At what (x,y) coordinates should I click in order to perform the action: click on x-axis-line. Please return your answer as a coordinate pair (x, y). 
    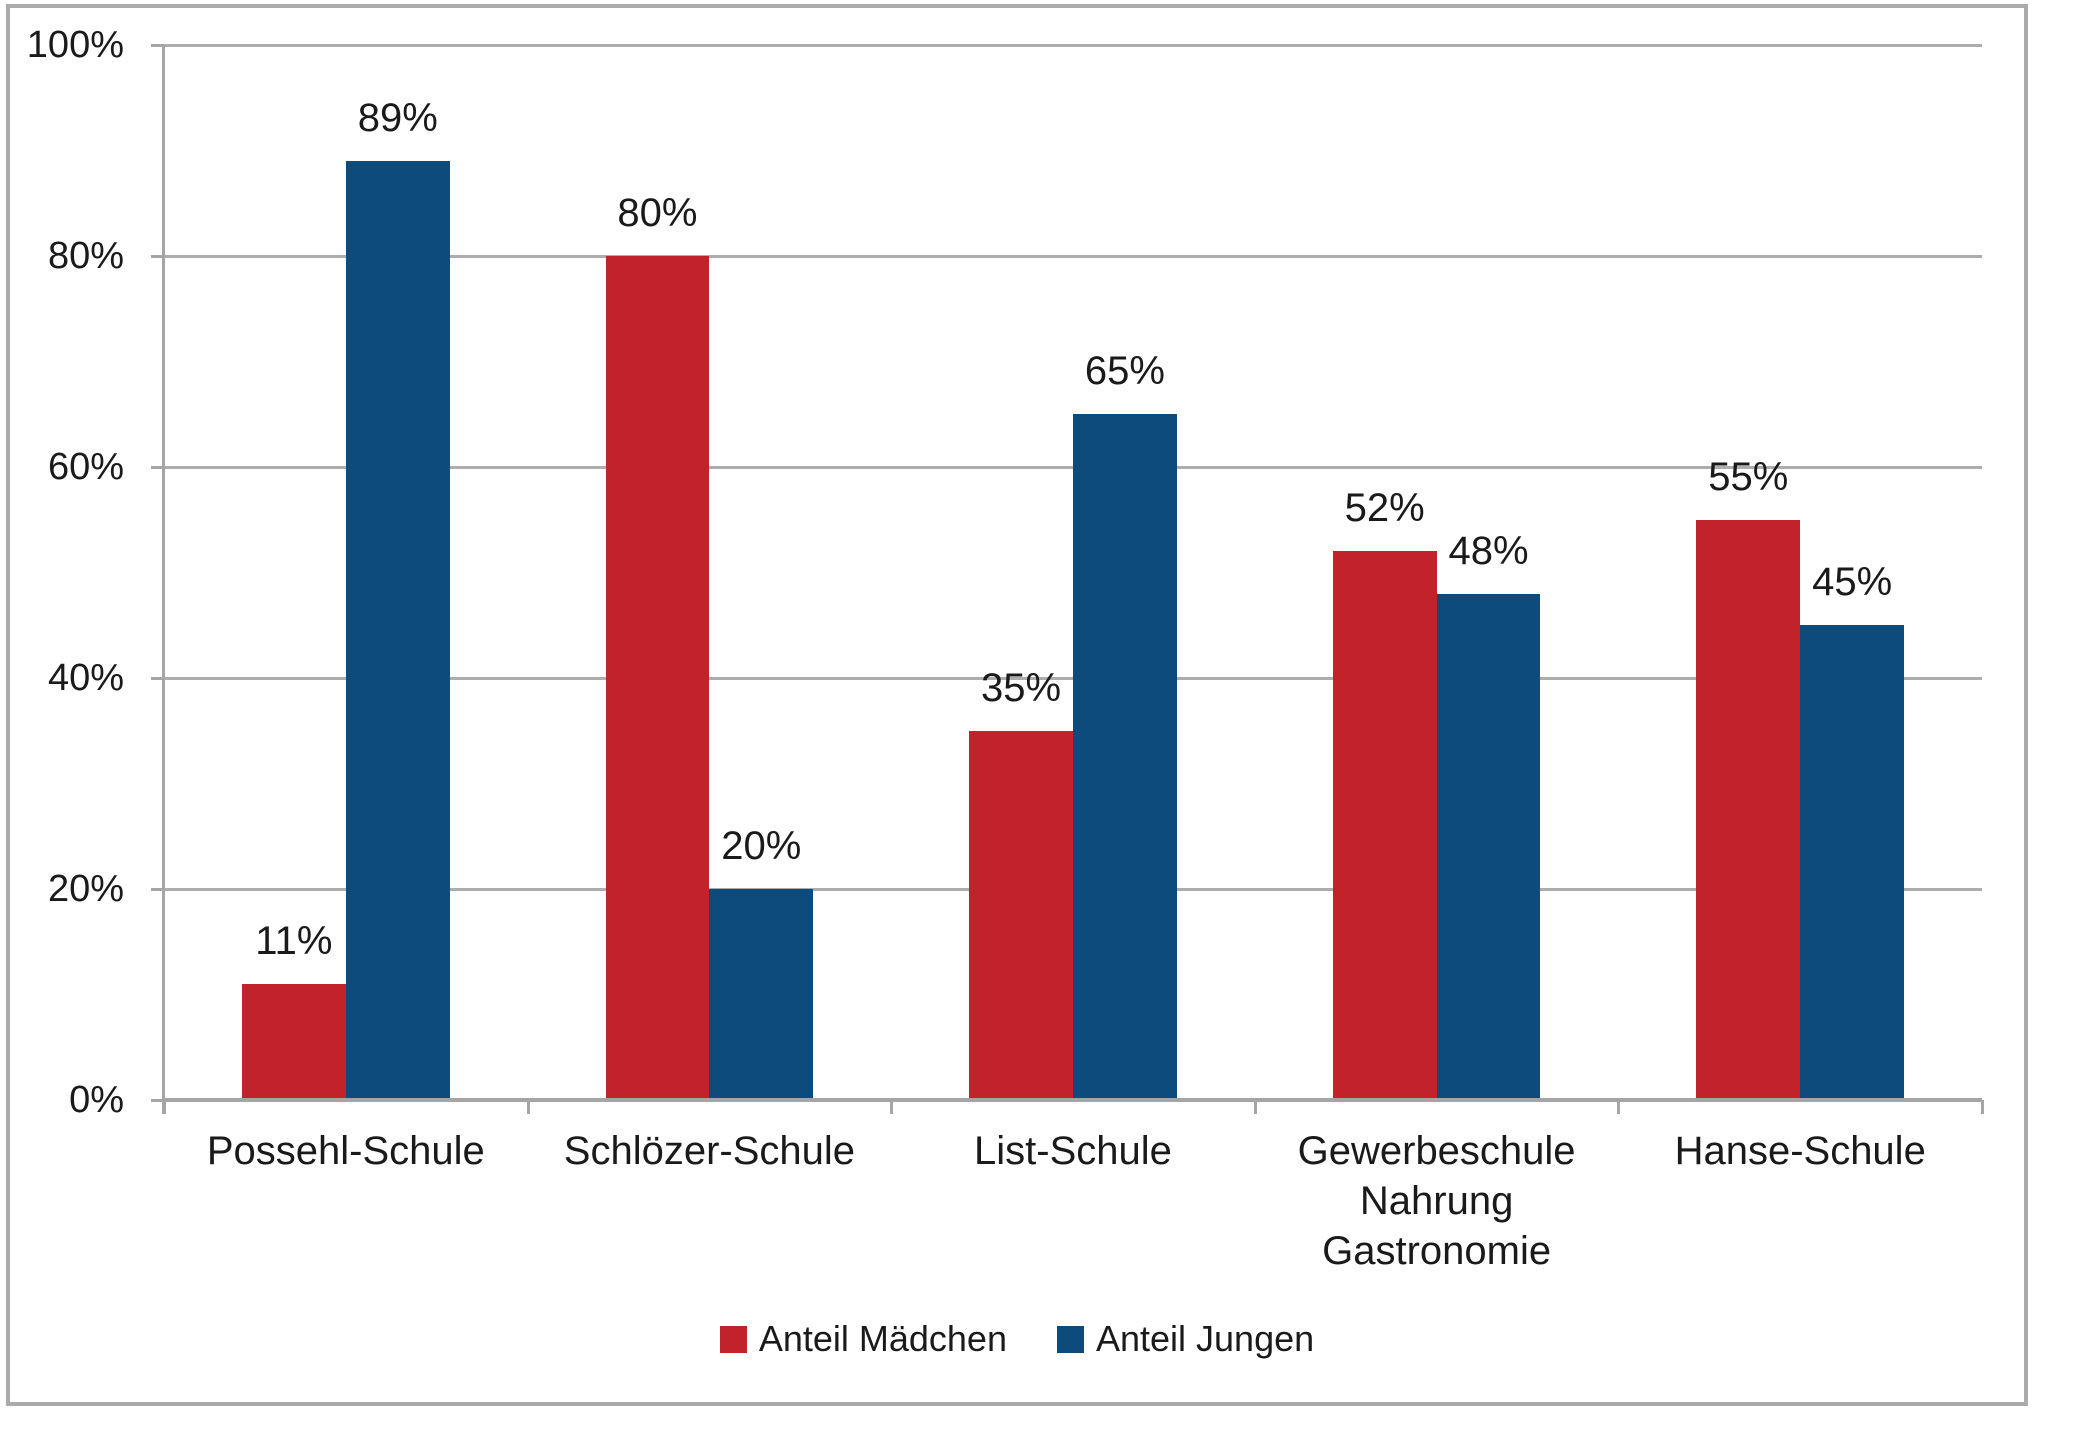
    Looking at the image, I should click on (1073, 1100).